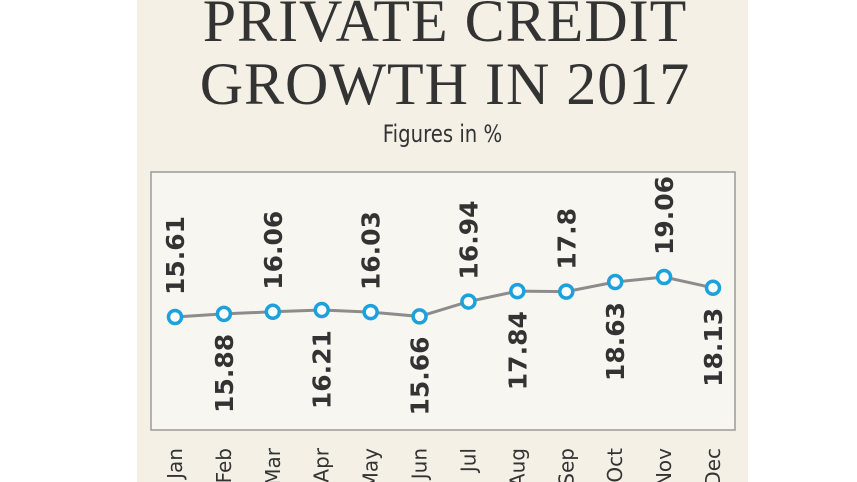 The image size is (857, 482). What do you see at coordinates (420, 375) in the screenshot?
I see `value-label: 15.66` at bounding box center [420, 375].